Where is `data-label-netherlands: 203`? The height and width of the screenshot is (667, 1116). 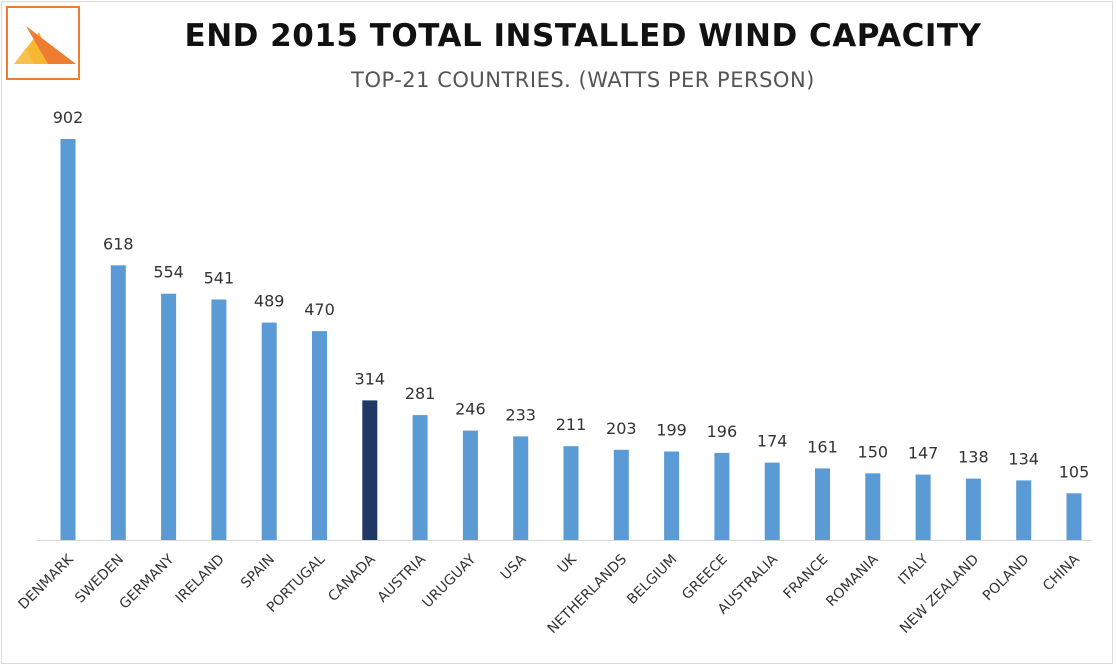 data-label-netherlands: 203 is located at coordinates (621, 428).